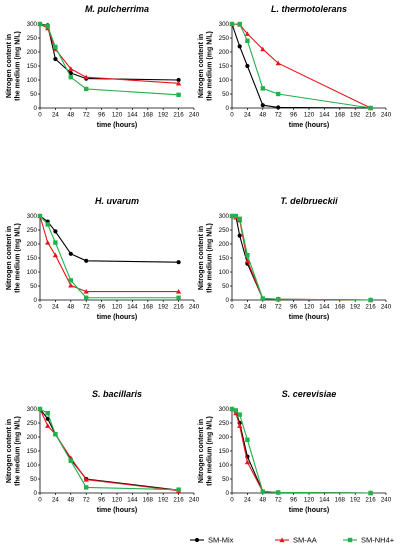 This screenshot has width=409, height=550. Describe the element at coordinates (117, 201) in the screenshot. I see `chart-title: H. uvarum` at that location.